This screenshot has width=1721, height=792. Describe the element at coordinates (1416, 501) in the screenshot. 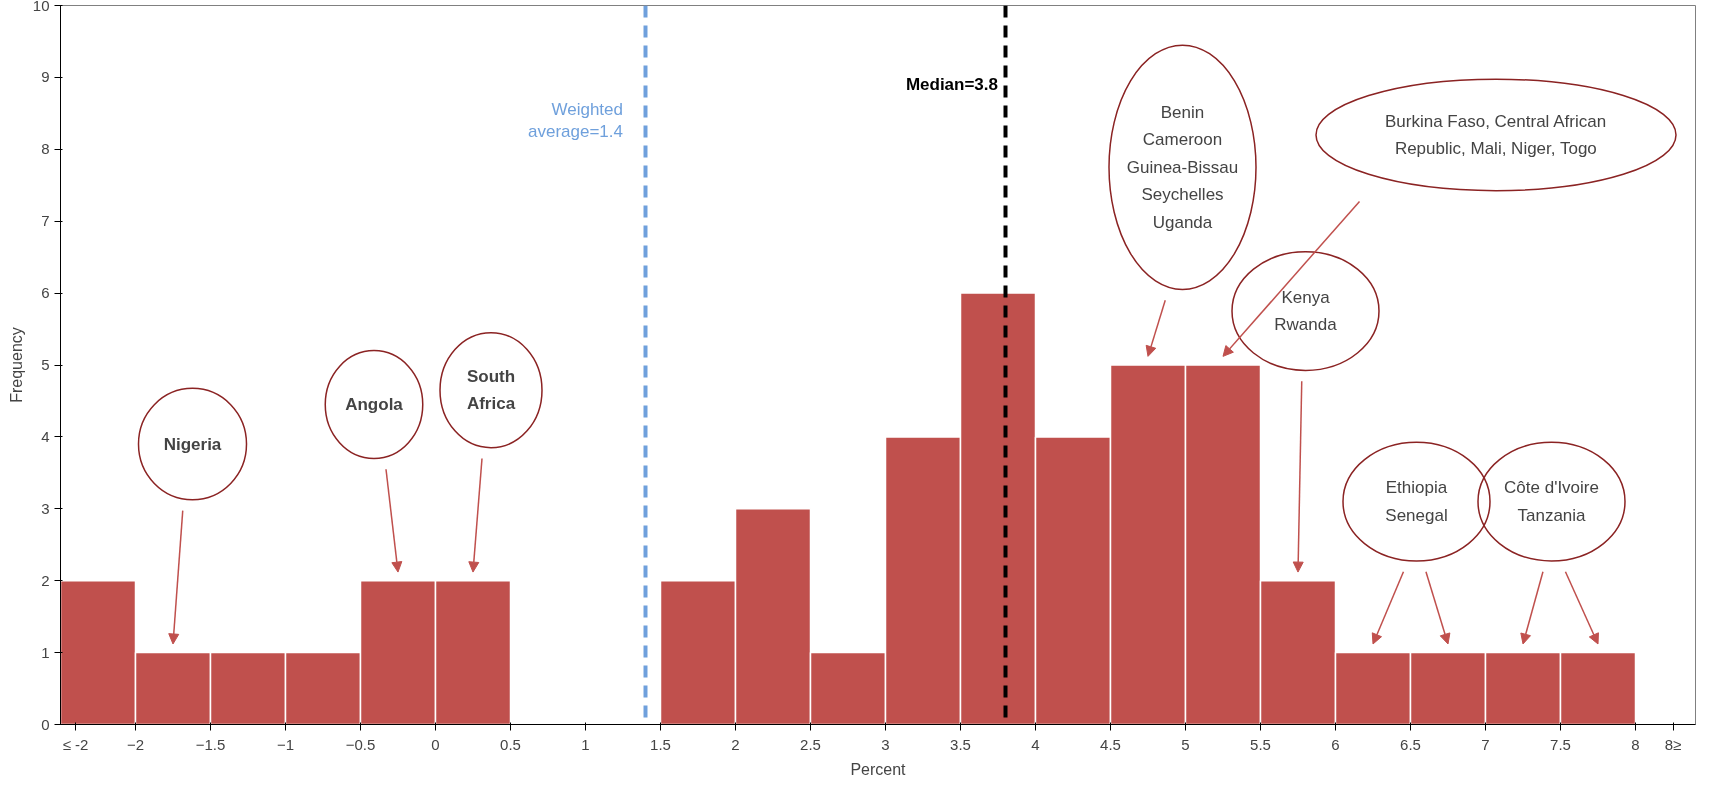

I see `annotation: Ethiopia Senegal` at that location.